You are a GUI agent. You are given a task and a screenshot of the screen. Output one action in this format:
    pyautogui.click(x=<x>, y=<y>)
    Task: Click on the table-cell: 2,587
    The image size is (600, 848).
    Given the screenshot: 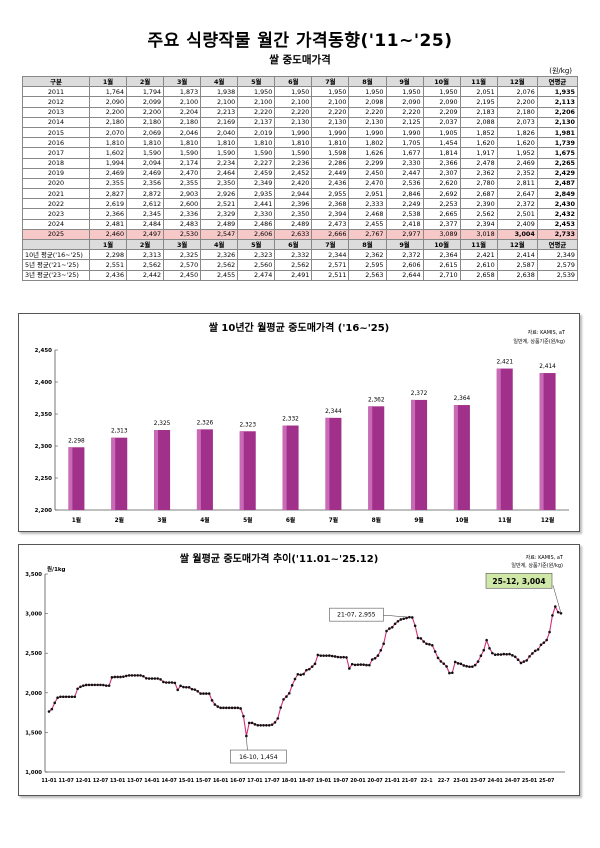 What is the action you would take?
    pyautogui.click(x=517, y=265)
    